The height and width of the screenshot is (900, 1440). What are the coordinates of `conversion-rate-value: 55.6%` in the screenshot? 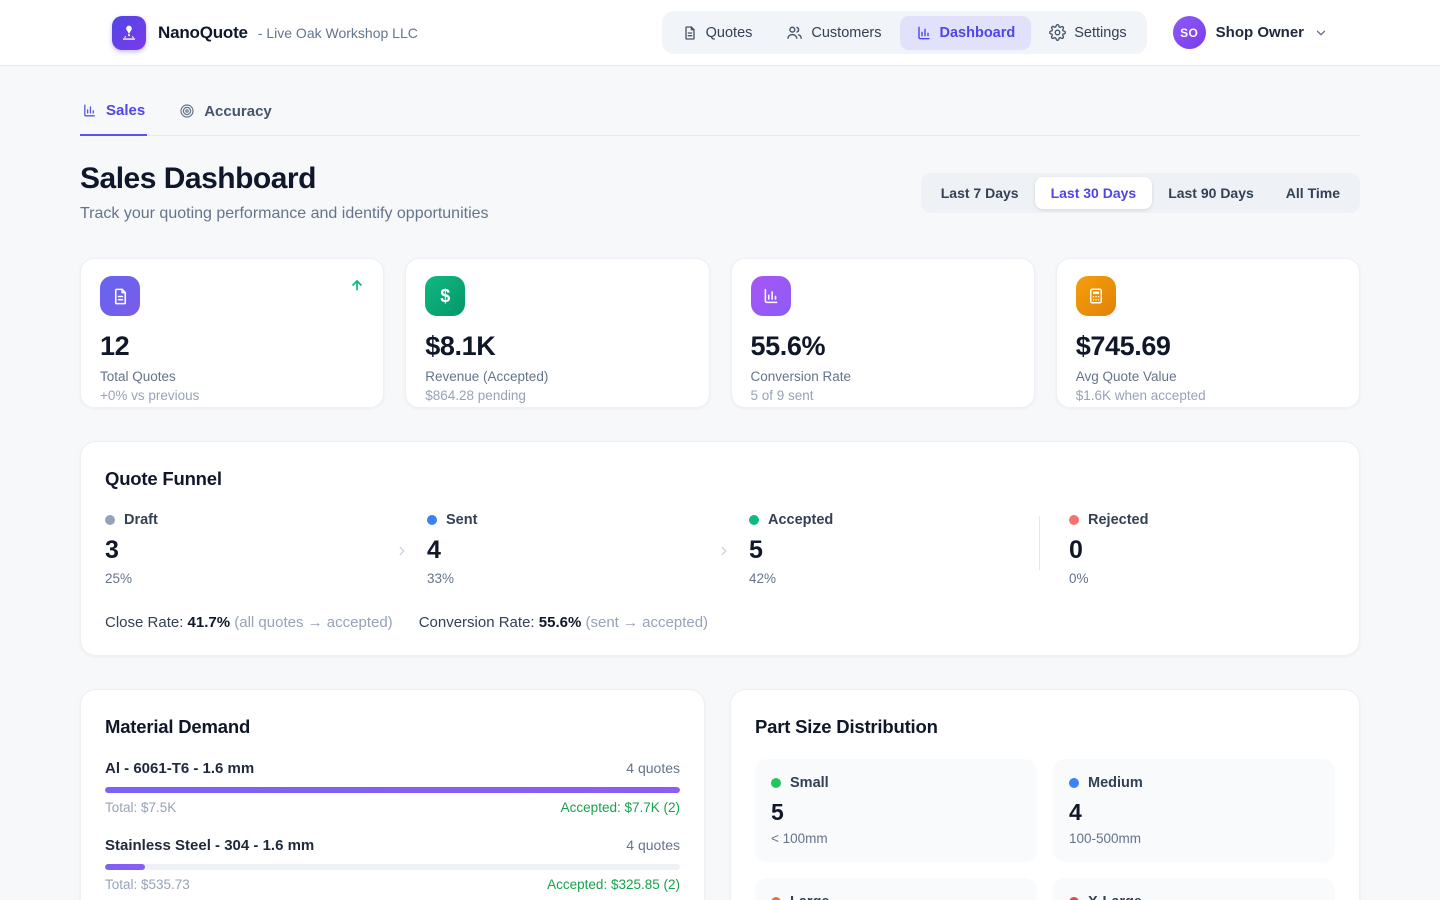 It's located at (560, 622).